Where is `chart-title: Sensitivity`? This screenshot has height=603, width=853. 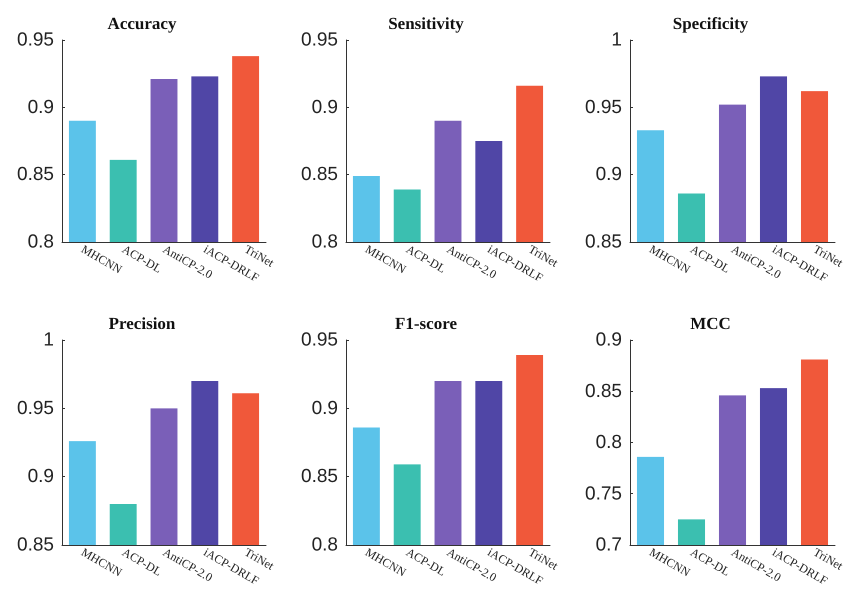
chart-title: Sensitivity is located at coordinates (426, 23).